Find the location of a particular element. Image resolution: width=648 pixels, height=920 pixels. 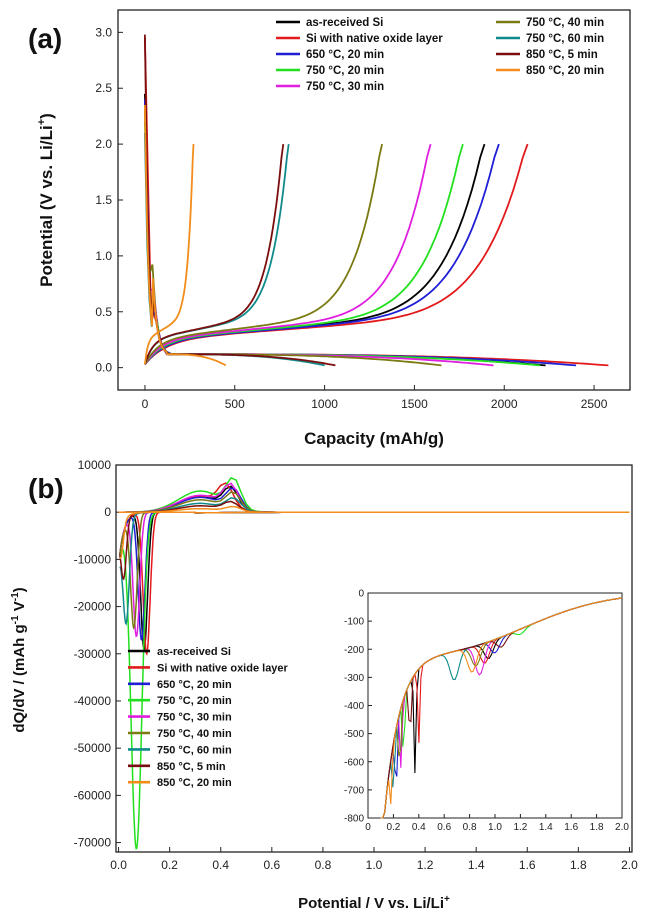

panel-b-legend-label: as-received Si is located at coordinates (194, 652).